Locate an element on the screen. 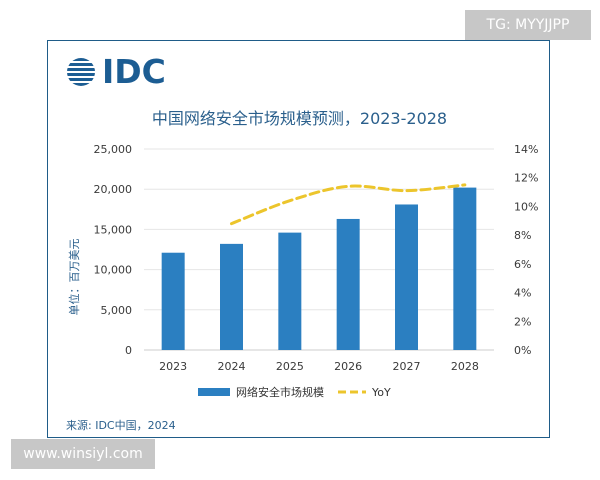  y-tick-label: 15,000 is located at coordinates (113, 229).